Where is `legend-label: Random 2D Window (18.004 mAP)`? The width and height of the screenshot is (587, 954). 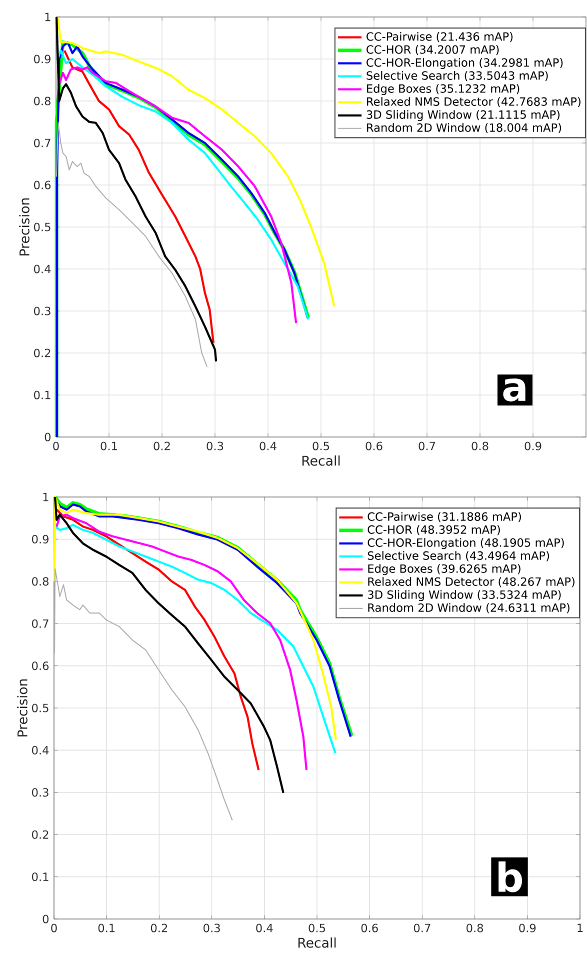 legend-label: Random 2D Window (18.004 mAP) is located at coordinates (464, 128).